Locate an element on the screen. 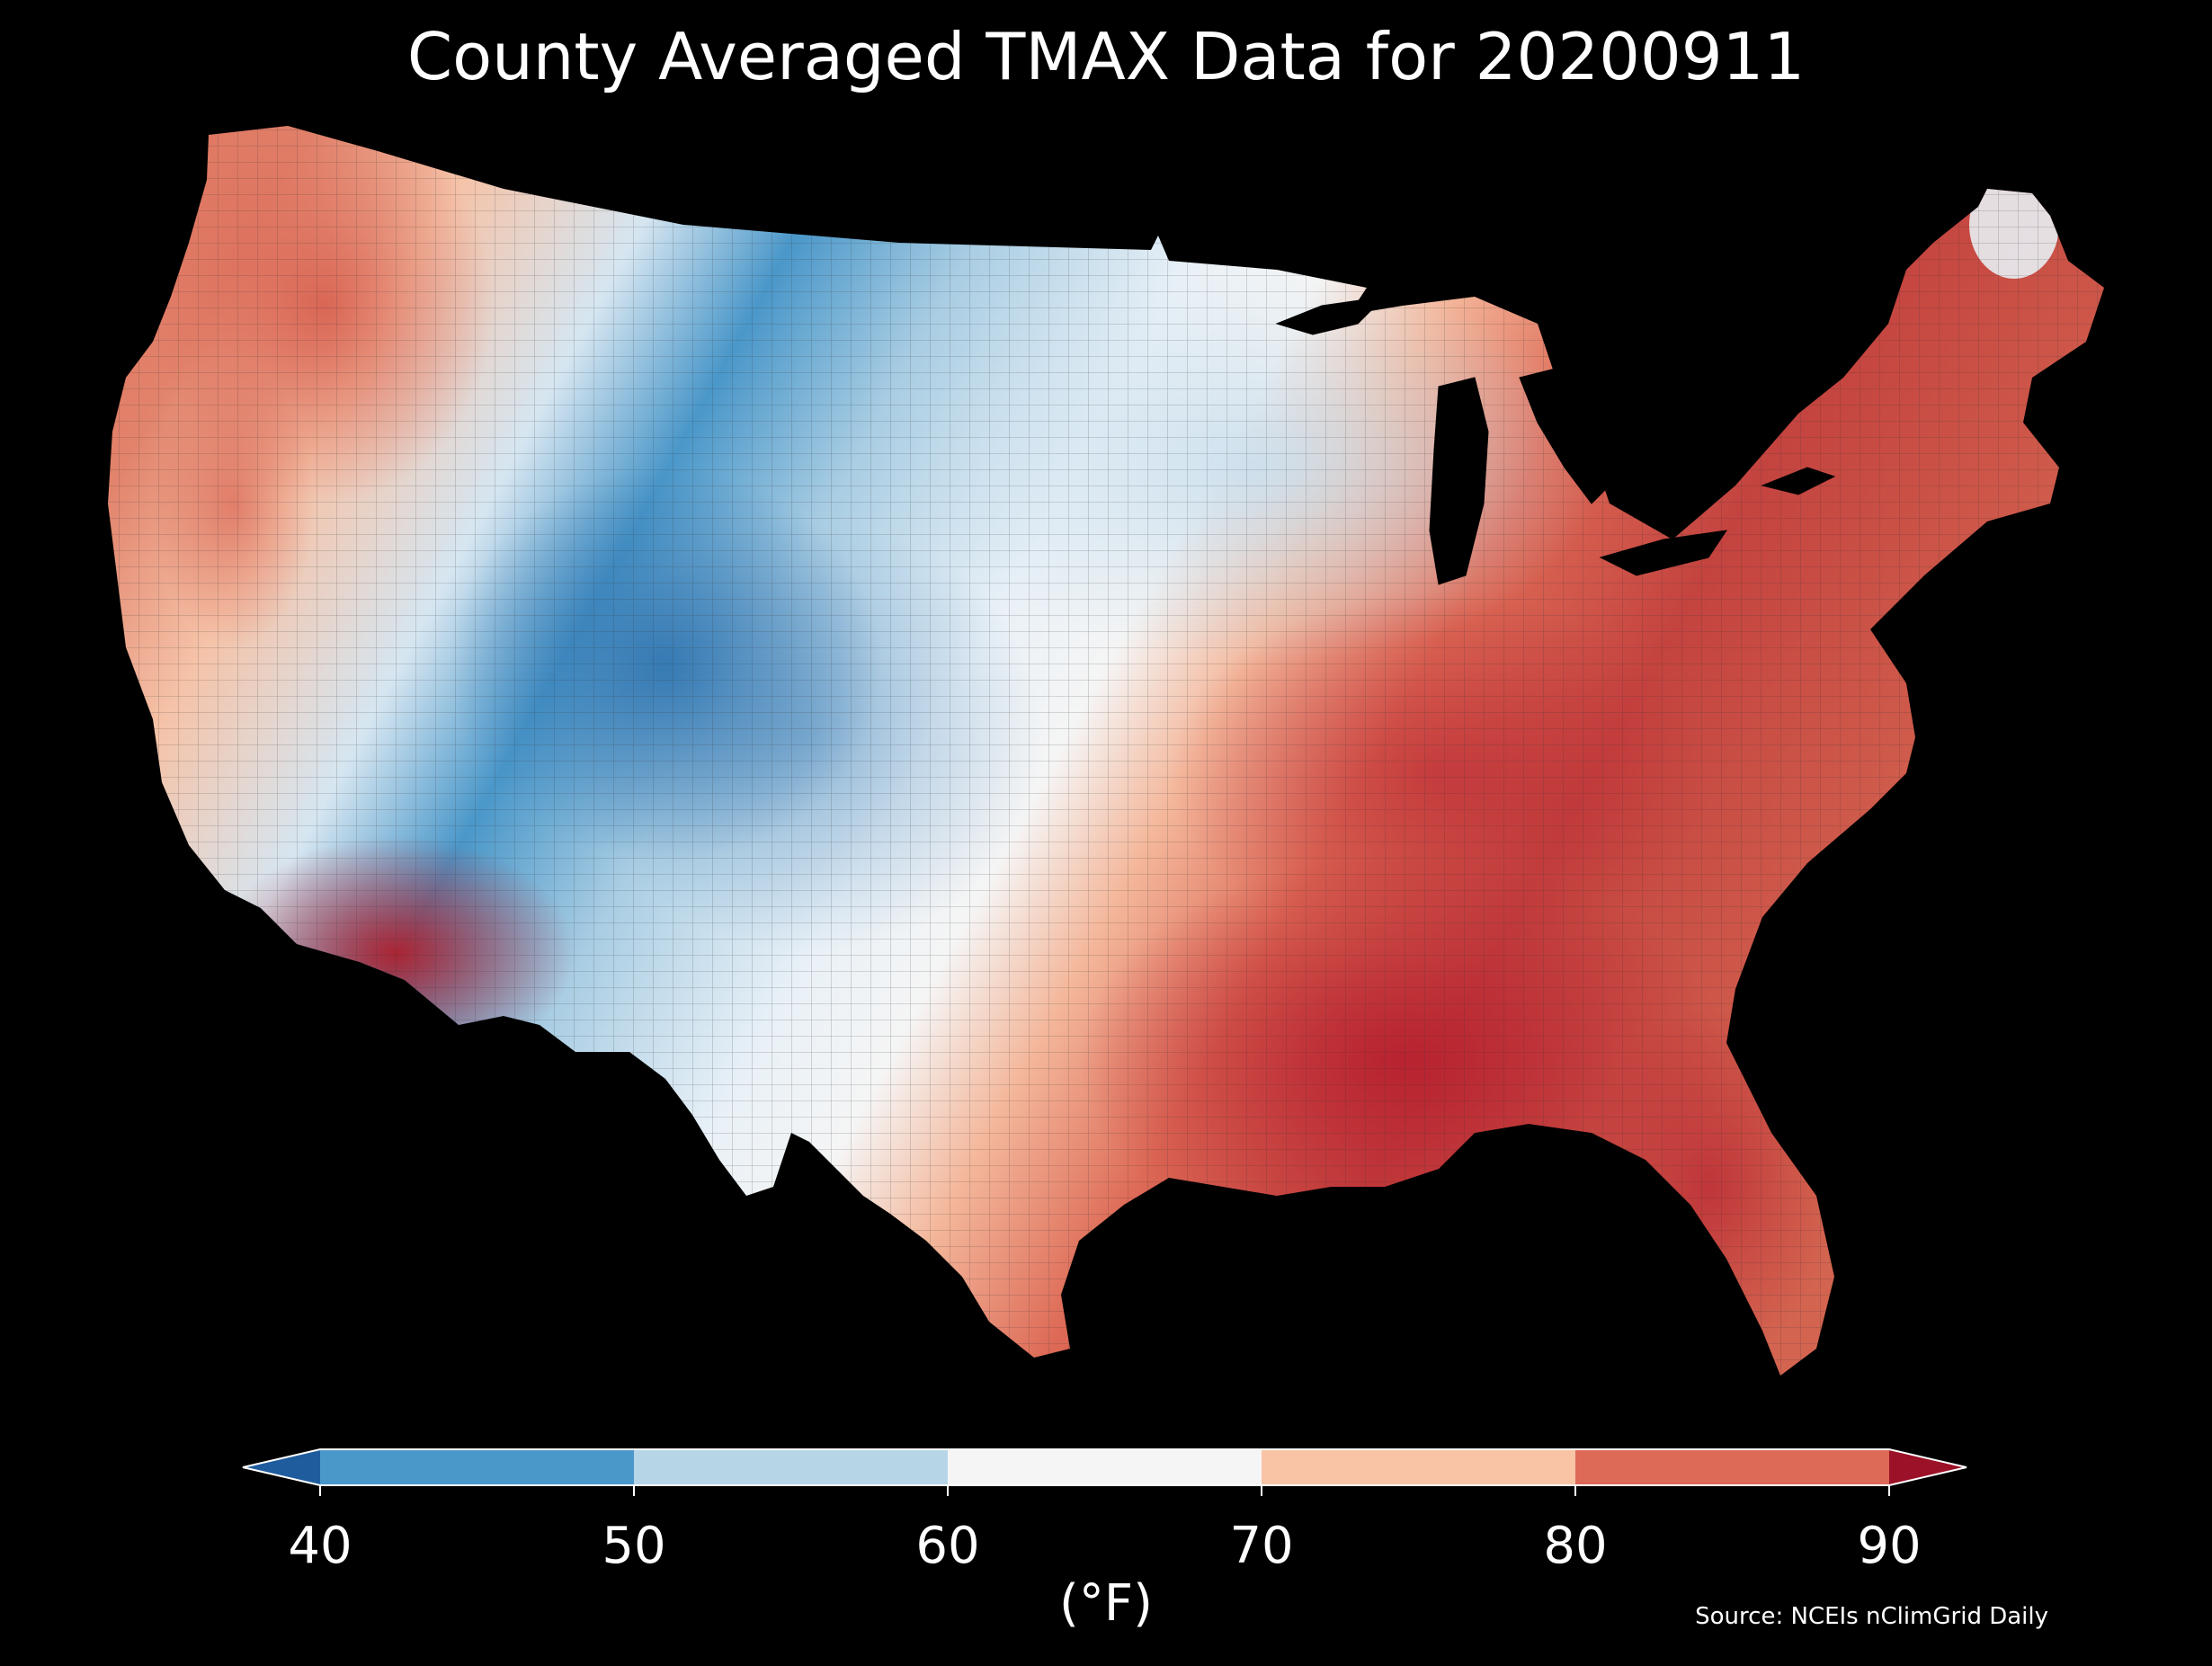  colorbar-tick-label: 50 is located at coordinates (634, 1546).